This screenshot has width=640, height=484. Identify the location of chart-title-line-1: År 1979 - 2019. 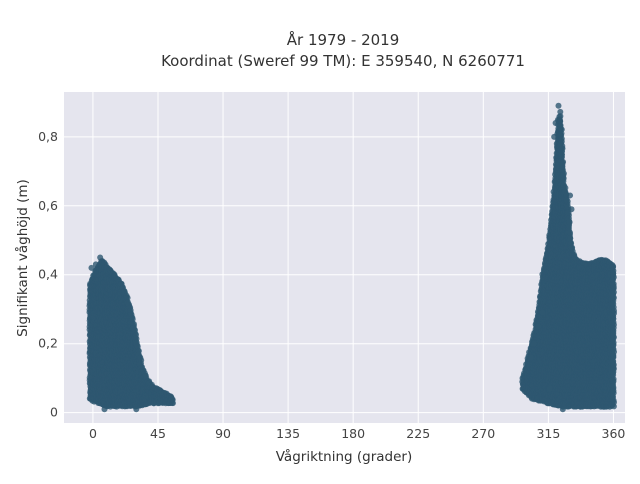
(343, 39).